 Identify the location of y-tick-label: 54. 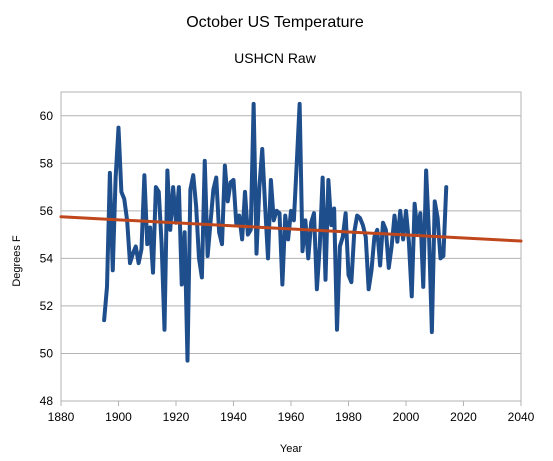
(47, 258).